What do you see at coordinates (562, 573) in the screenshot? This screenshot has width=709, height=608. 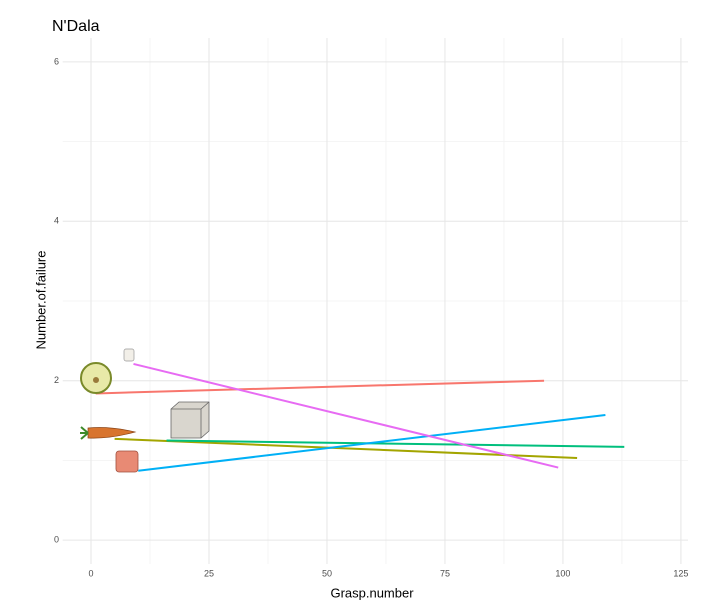 I see `x-tick-label: 100` at bounding box center [562, 573].